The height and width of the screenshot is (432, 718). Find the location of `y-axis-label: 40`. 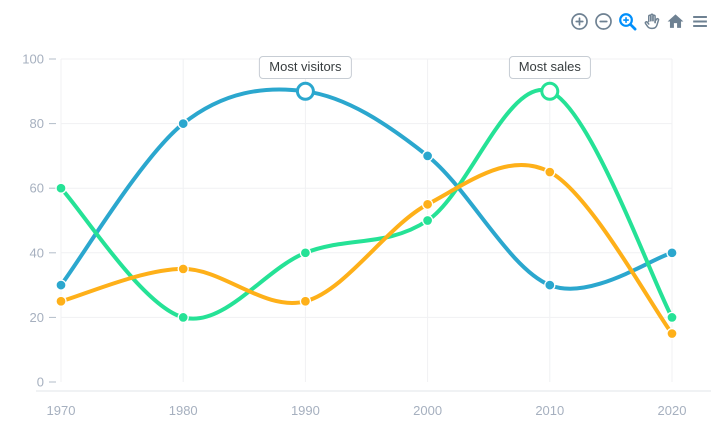

y-axis-label: 40 is located at coordinates (37, 252).